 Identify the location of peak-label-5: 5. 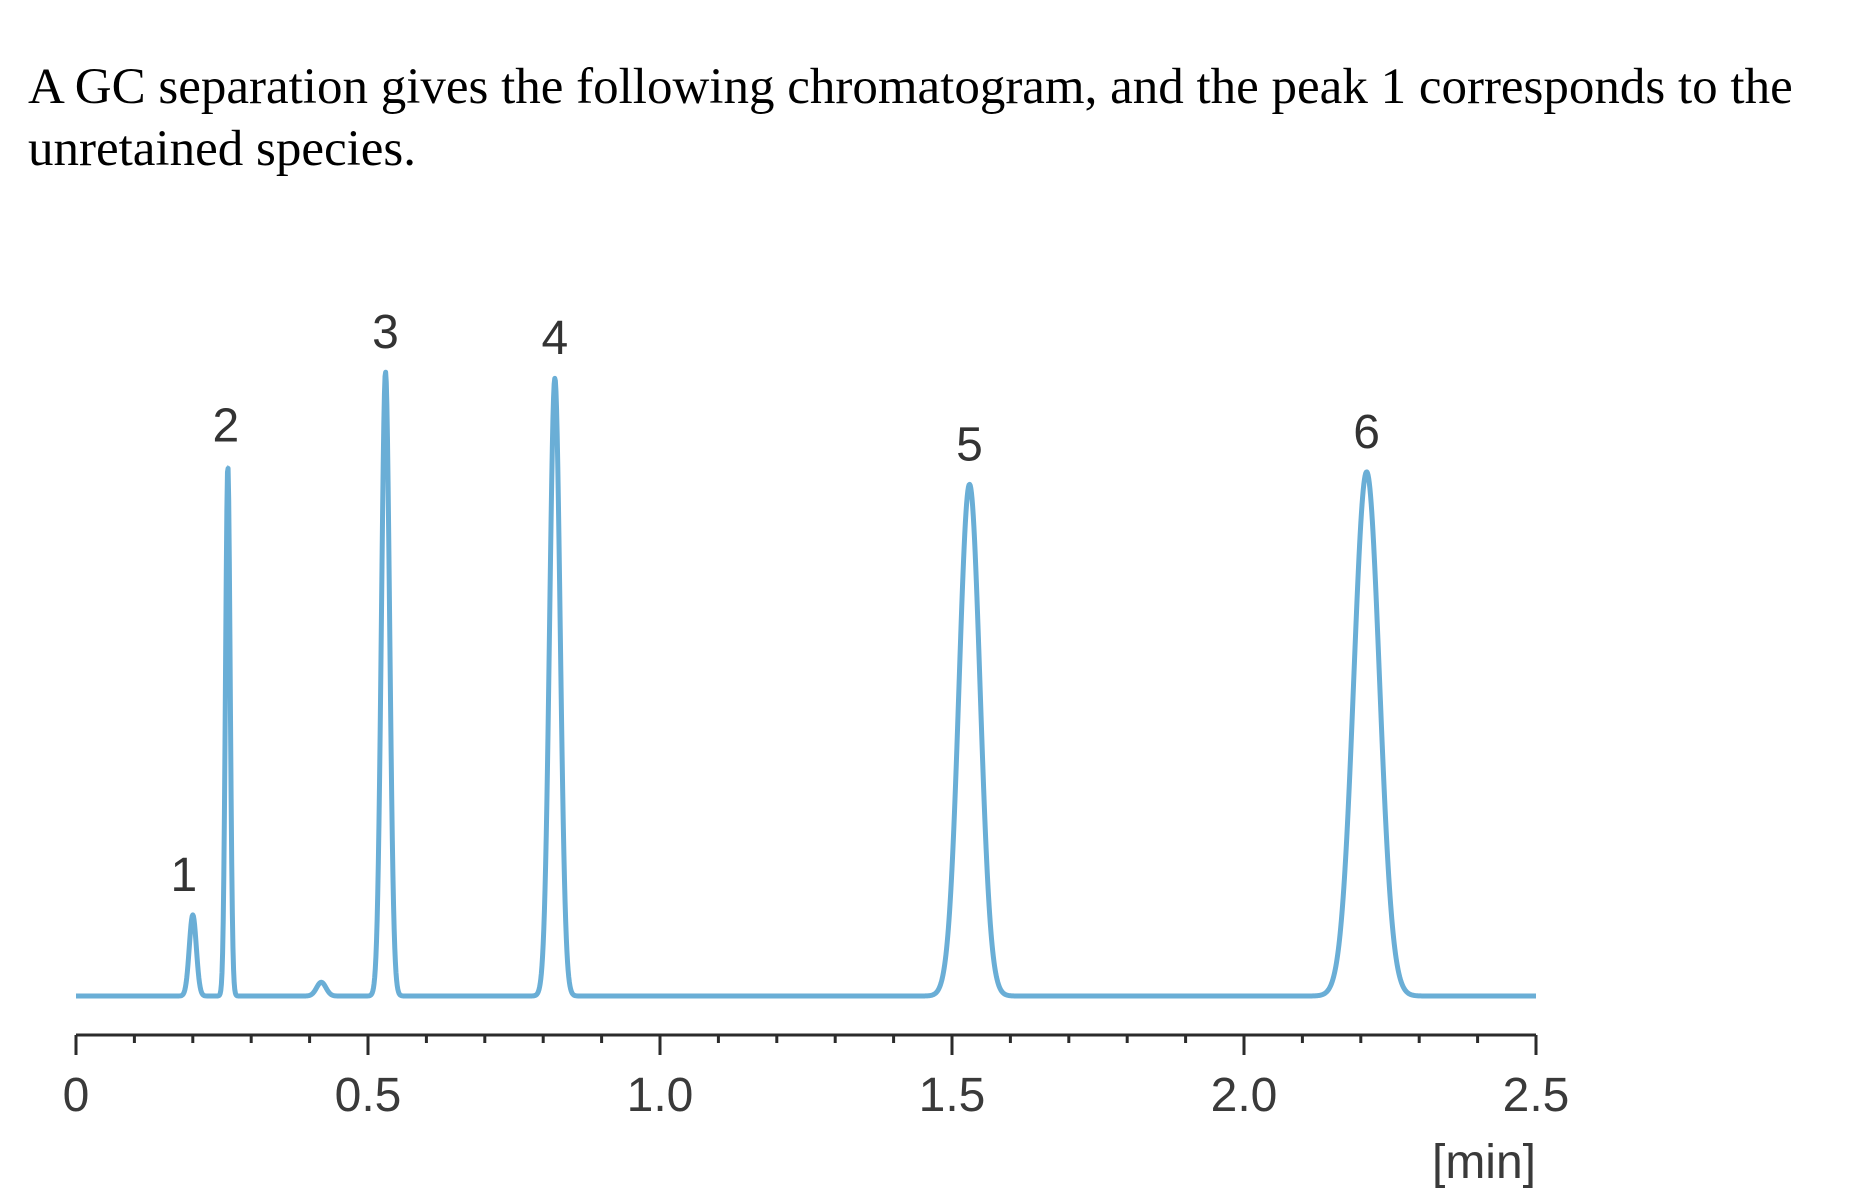
(969, 444).